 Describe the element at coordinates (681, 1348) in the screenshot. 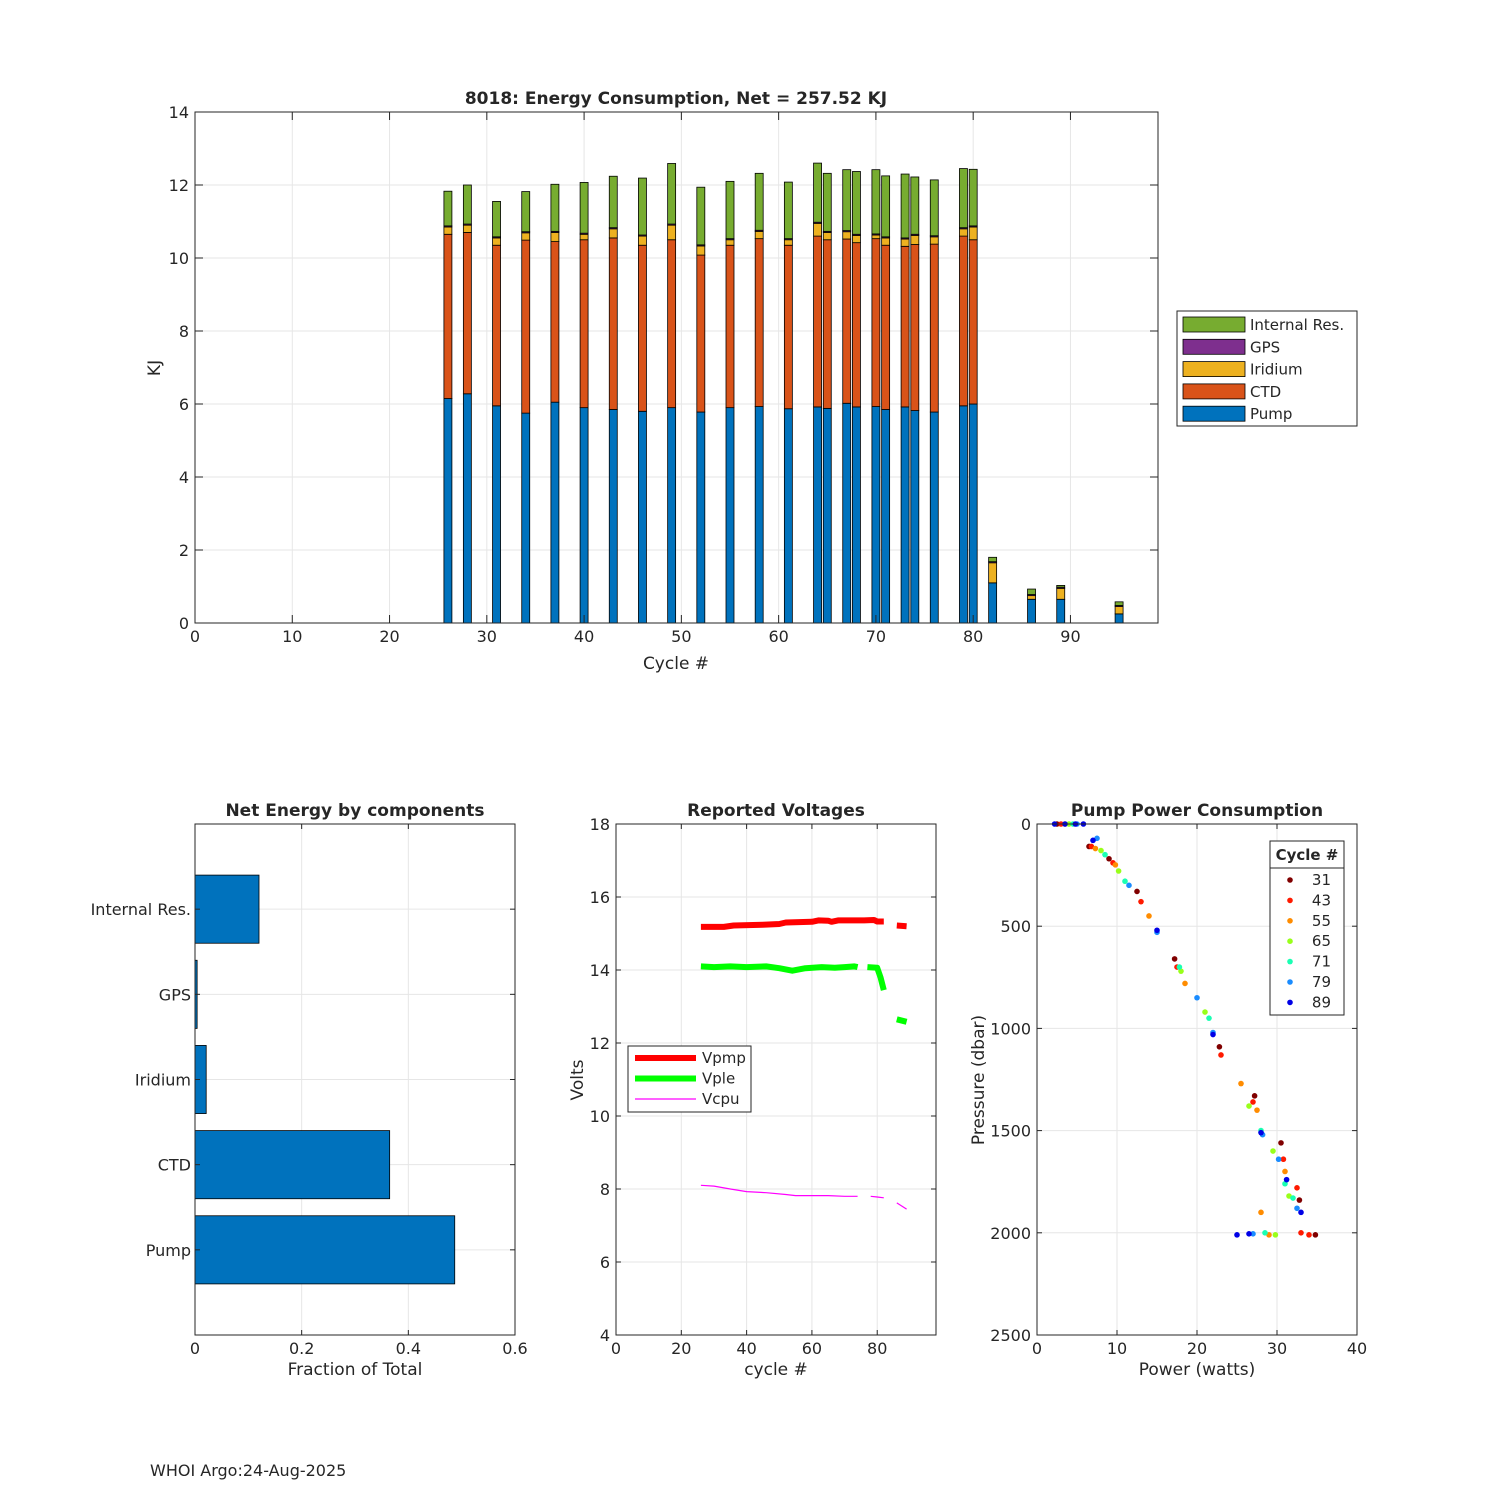

I see `voltage-x-tick-label: 20` at that location.